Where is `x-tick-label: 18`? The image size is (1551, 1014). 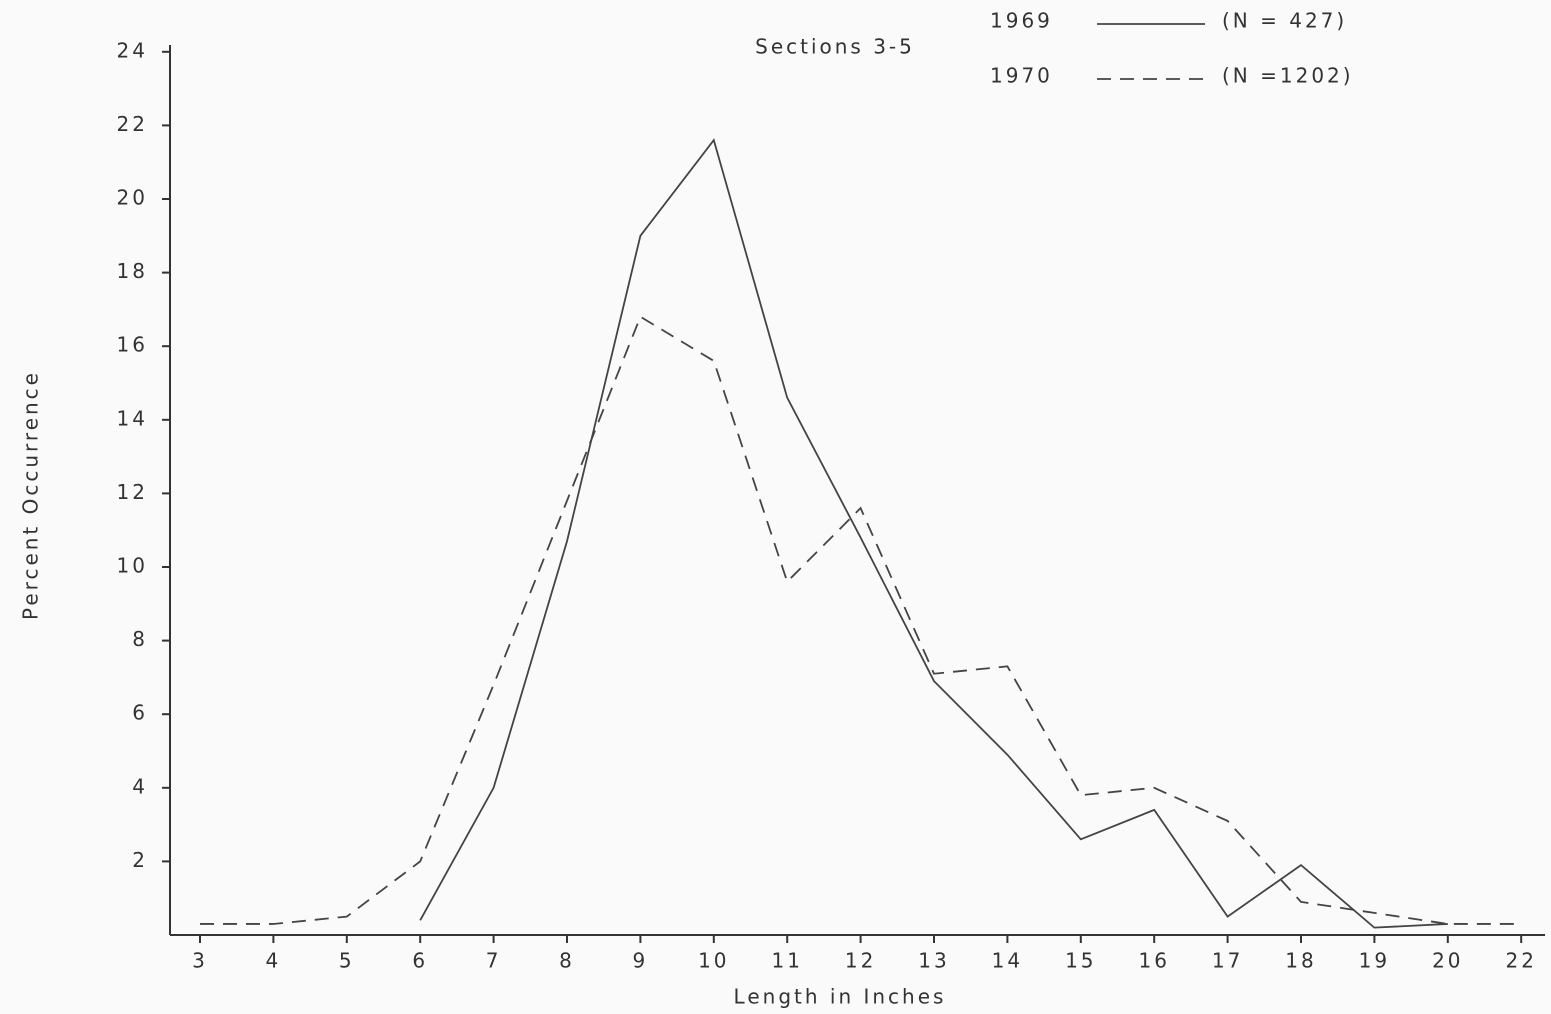 x-tick-label: 18 is located at coordinates (1300, 961).